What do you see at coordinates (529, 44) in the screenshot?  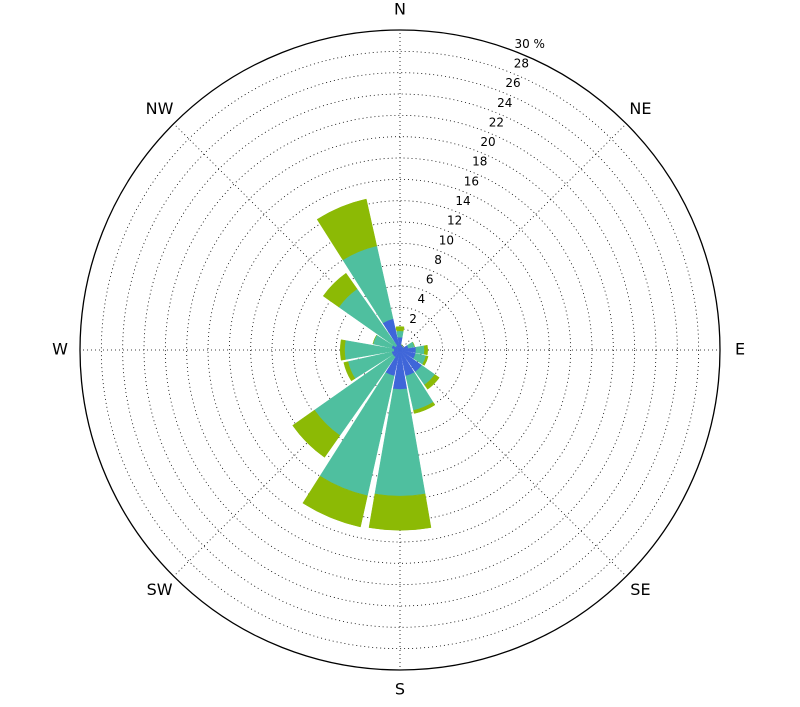 I see `r-tick-label: 30 %` at bounding box center [529, 44].